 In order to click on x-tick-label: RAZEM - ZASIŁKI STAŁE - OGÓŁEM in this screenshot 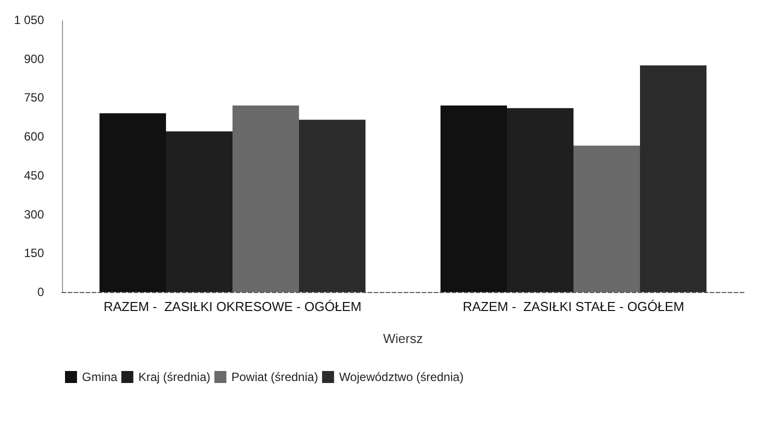, I will do `click(573, 306)`.